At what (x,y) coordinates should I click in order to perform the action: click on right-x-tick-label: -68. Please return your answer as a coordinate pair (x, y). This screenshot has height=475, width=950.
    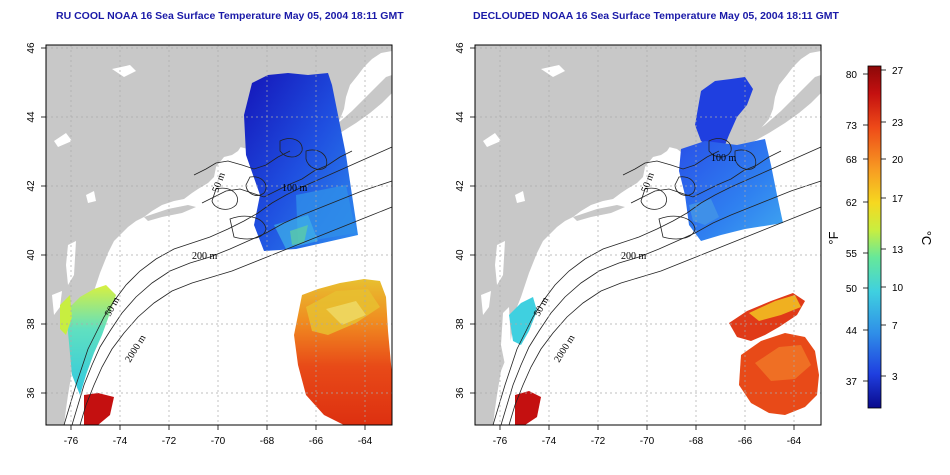
    Looking at the image, I should click on (696, 441).